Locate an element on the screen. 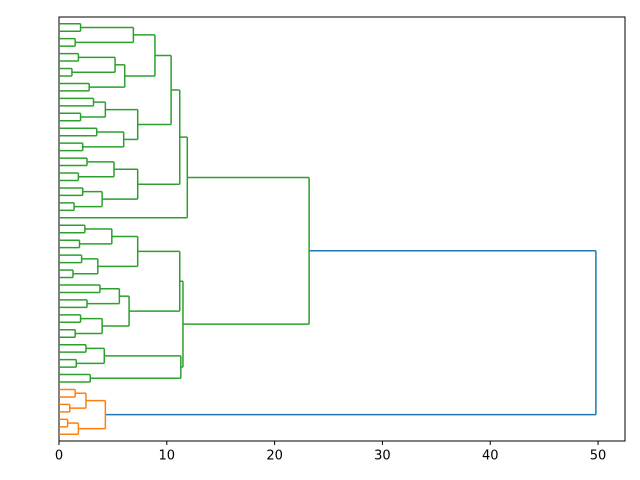 Image resolution: width=640 pixels, height=480 pixels. x-tick-label: 10 is located at coordinates (167, 456).